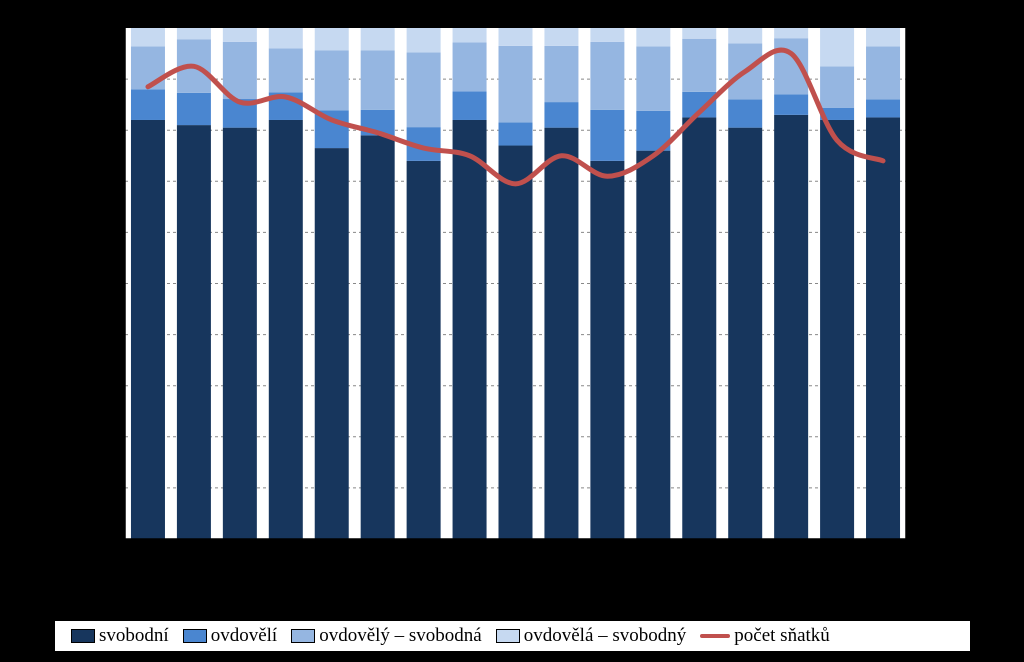 Image resolution: width=1024 pixels, height=662 pixels. I want to click on legend-label-svobodni: svobodní, so click(134, 635).